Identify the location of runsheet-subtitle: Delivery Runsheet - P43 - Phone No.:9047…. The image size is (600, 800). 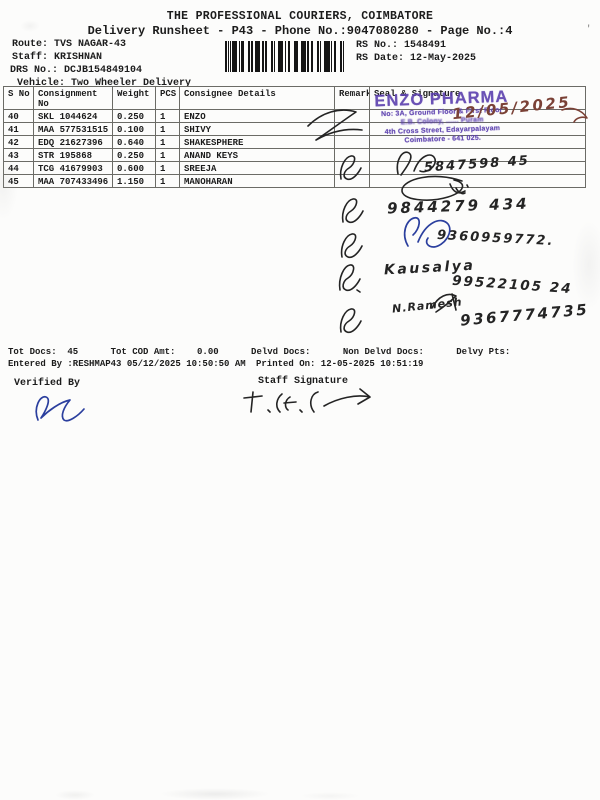
(300, 31).